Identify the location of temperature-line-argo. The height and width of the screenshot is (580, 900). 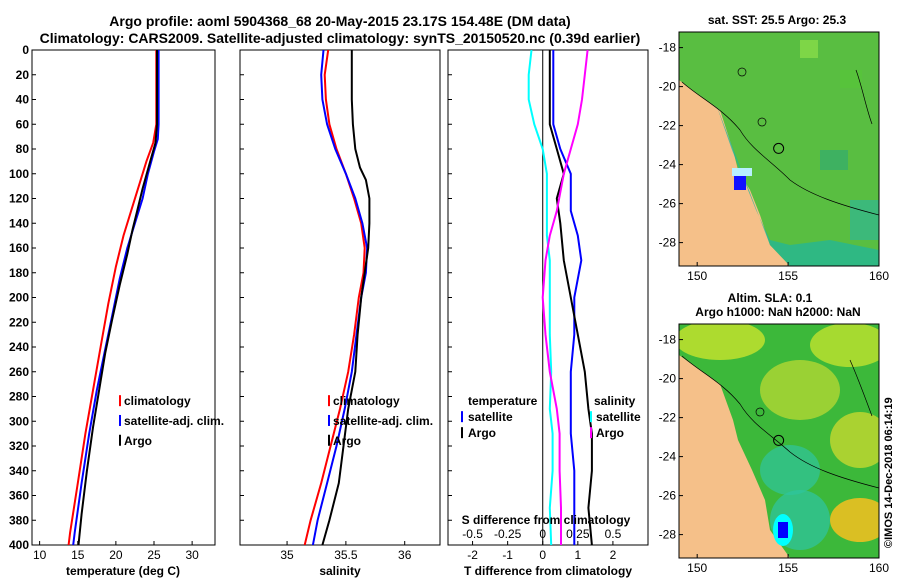
(117, 297).